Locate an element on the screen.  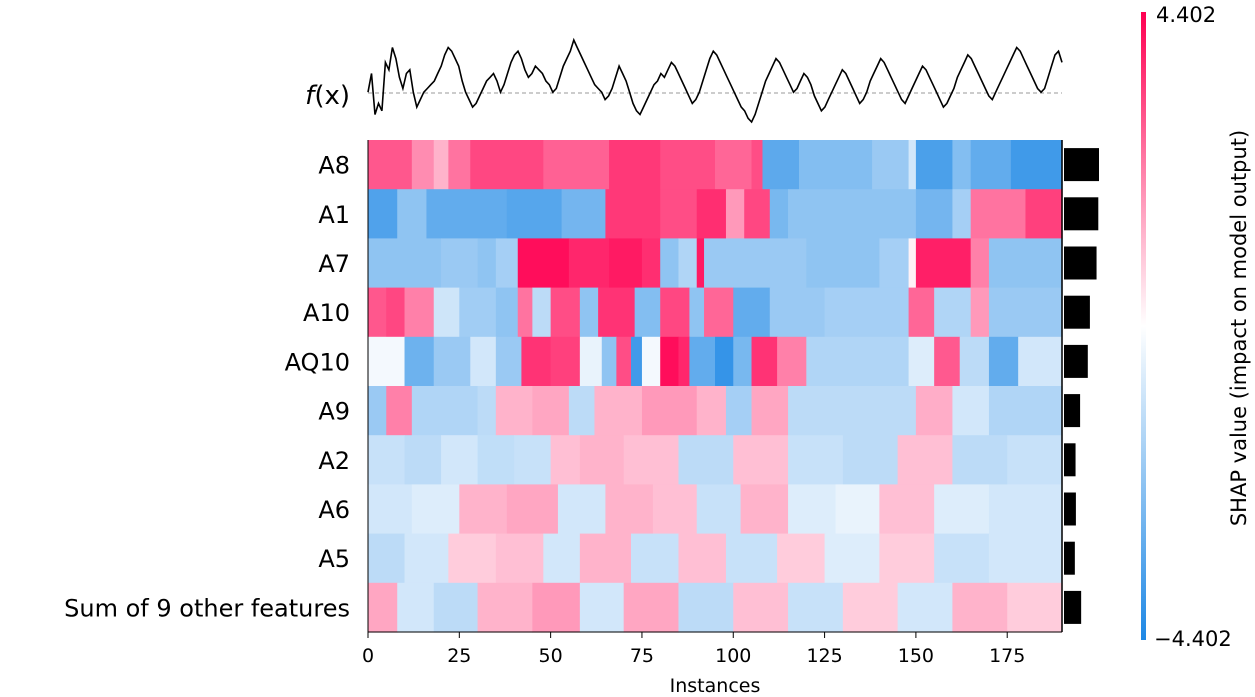
x-tick-label: 75 is located at coordinates (642, 656).